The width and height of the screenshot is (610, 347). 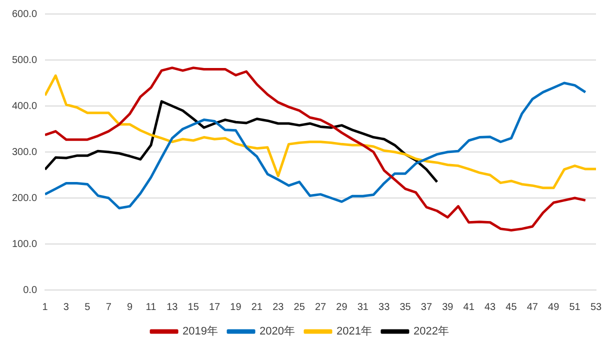 I want to click on x-tick-label: 31, so click(x=363, y=307).